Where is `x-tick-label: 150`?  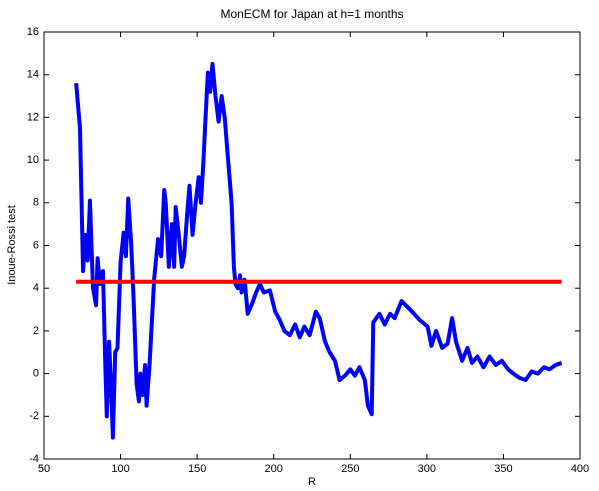 x-tick-label: 150 is located at coordinates (197, 469).